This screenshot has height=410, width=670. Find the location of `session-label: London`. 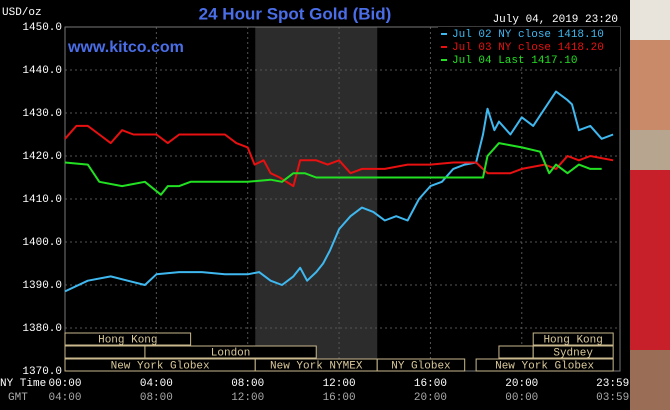

session-label: London is located at coordinates (231, 353).